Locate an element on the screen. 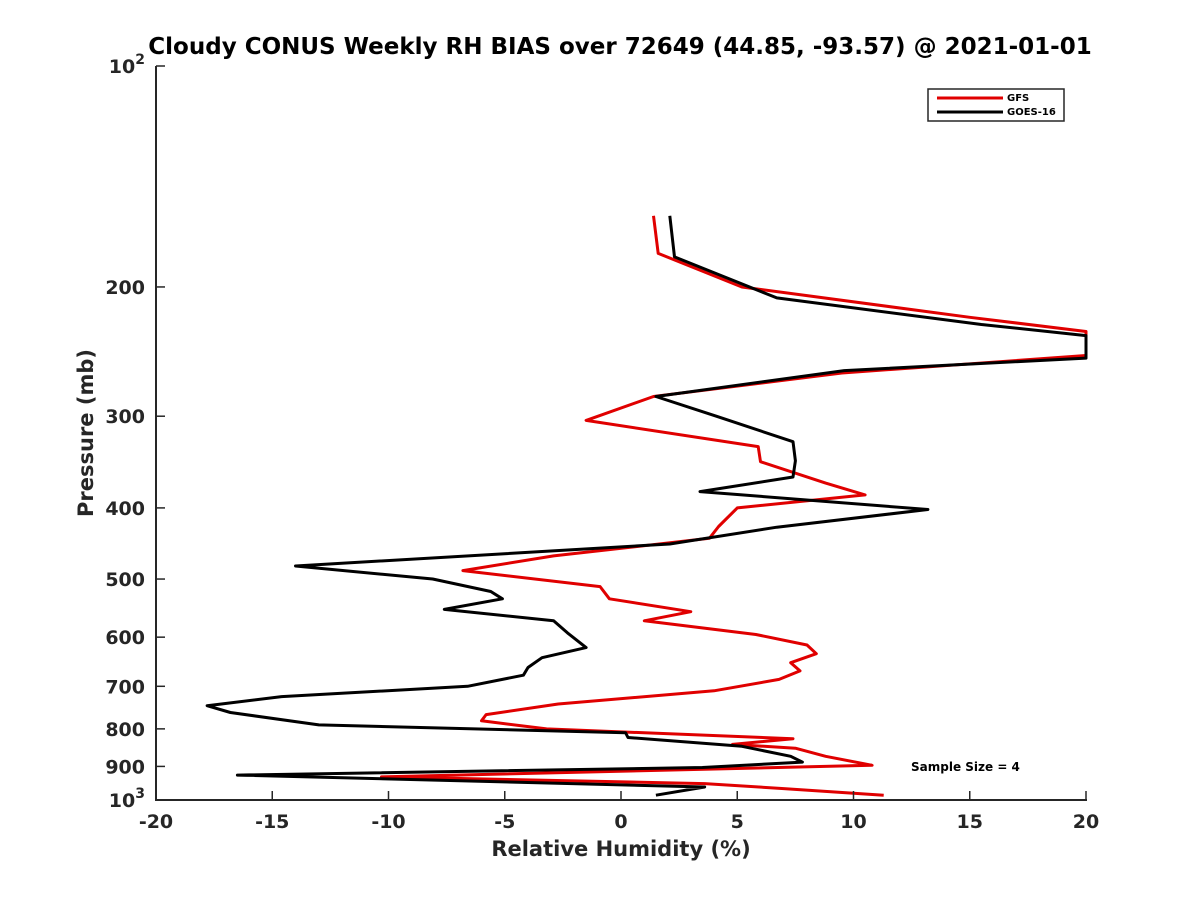 This screenshot has width=1200, height=900. y-tick-label: 400 is located at coordinates (125, 509).